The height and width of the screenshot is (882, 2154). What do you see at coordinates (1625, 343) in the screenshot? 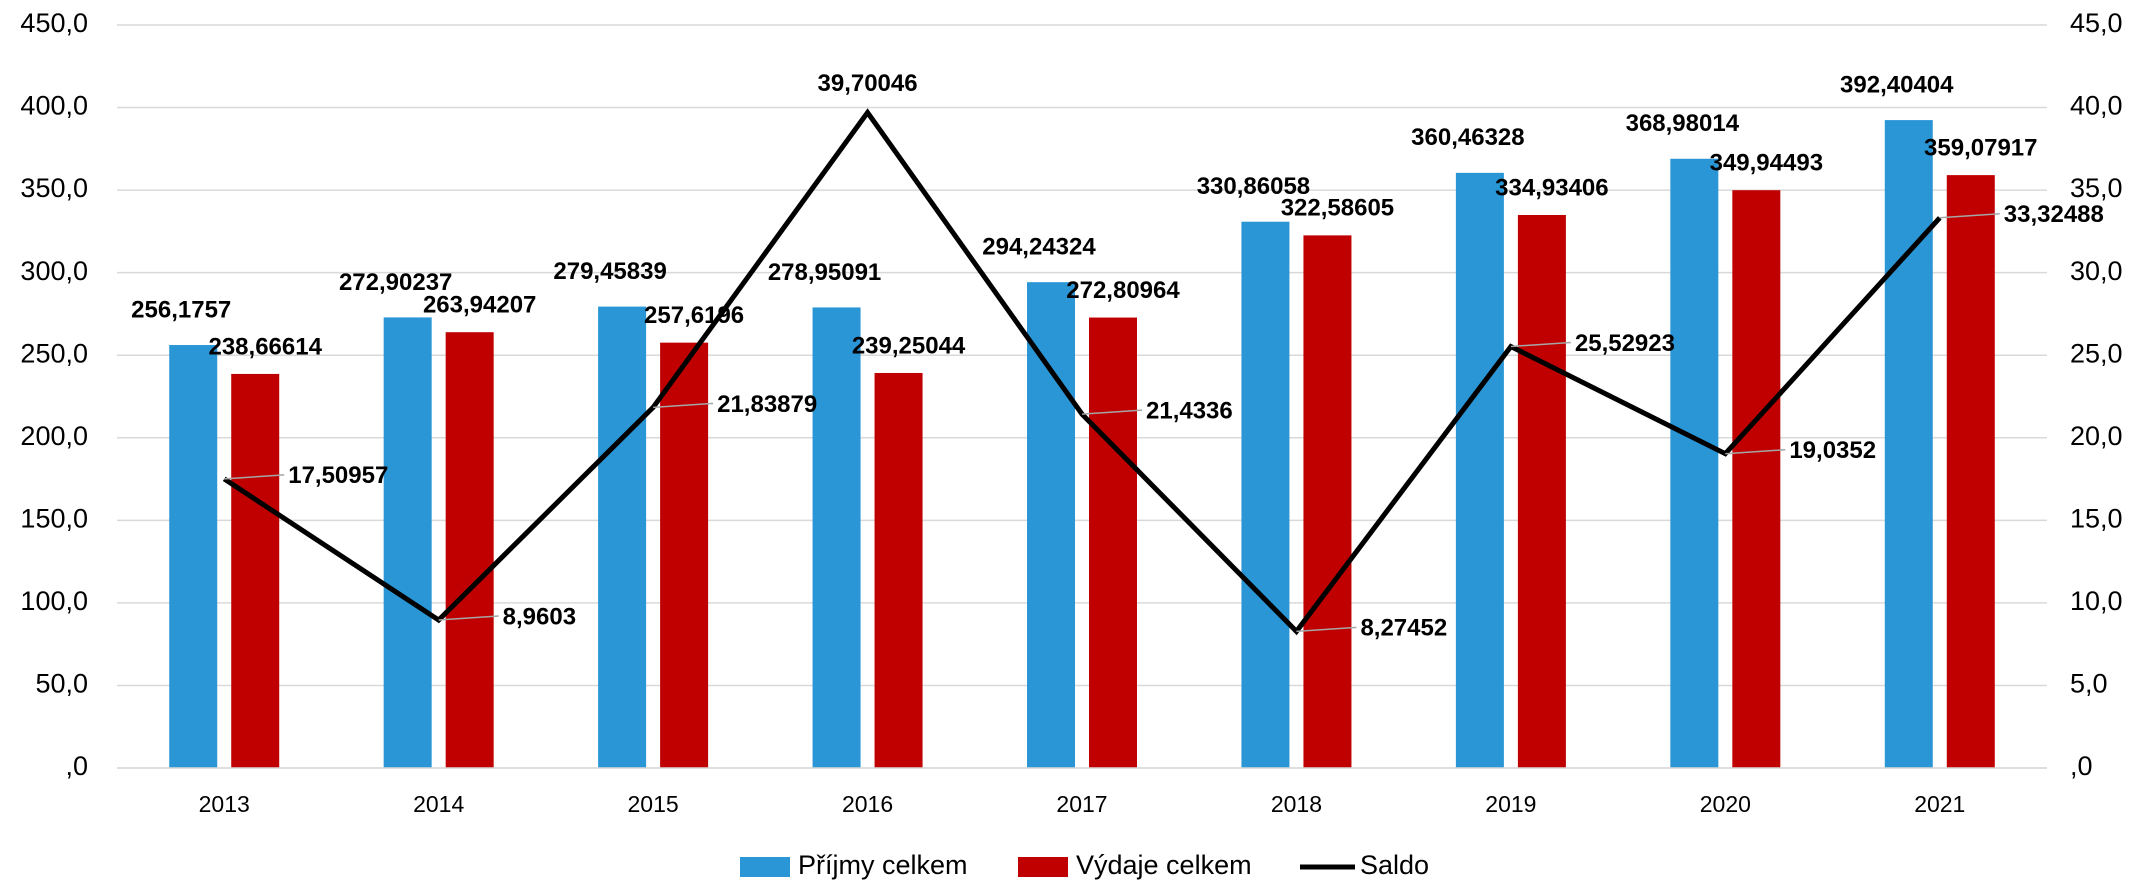
I see `data-label: 25,52923` at bounding box center [1625, 343].